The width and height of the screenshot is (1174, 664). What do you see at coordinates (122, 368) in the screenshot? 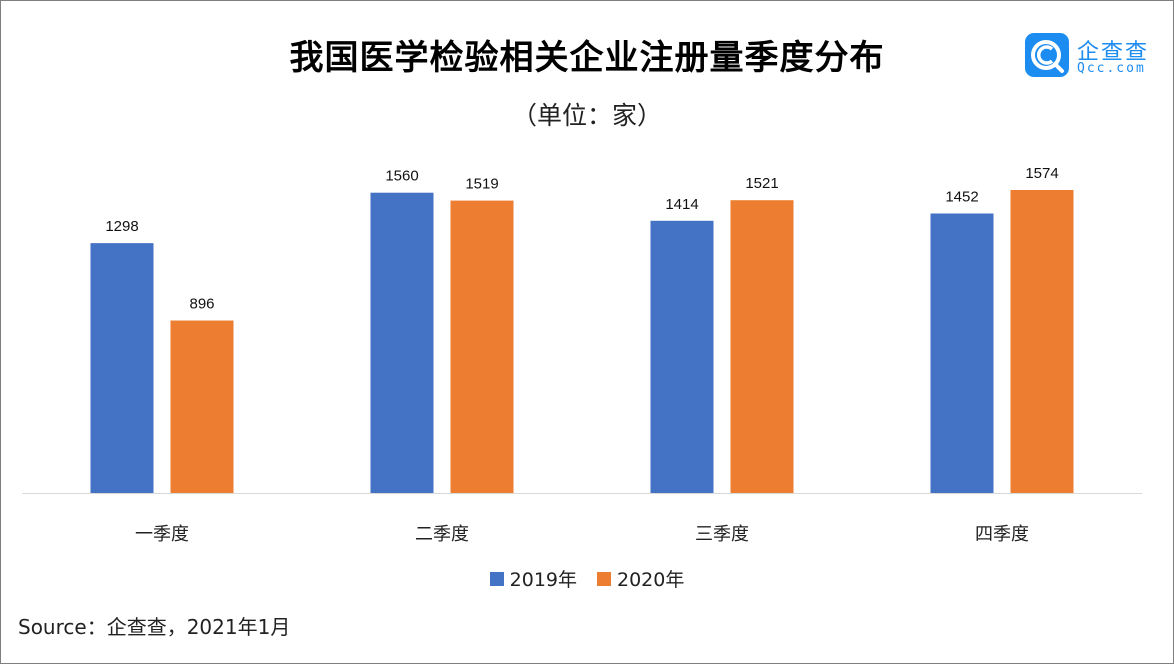
I see `bar-2019年-一季度` at bounding box center [122, 368].